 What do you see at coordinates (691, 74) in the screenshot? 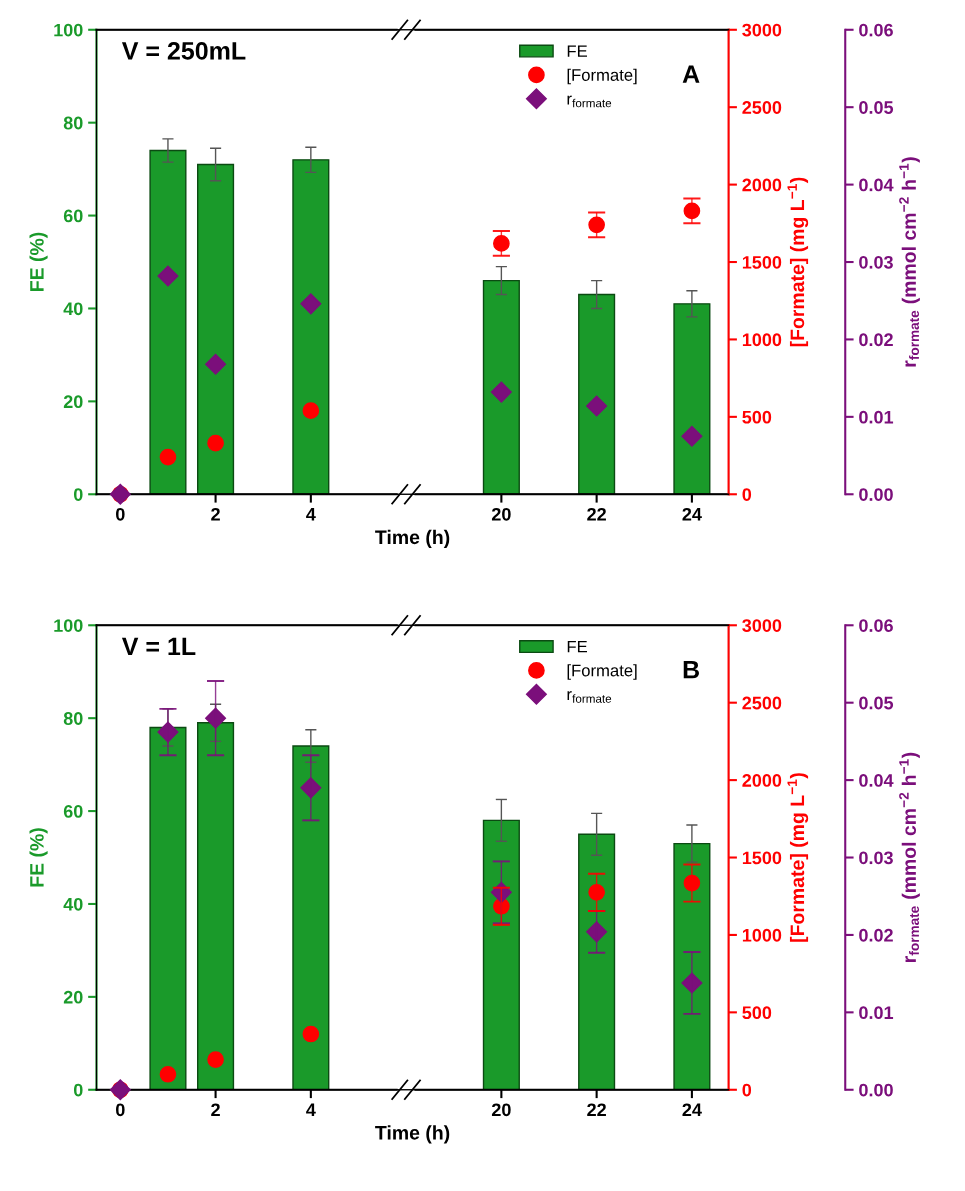
I see `annotation: A` at bounding box center [691, 74].